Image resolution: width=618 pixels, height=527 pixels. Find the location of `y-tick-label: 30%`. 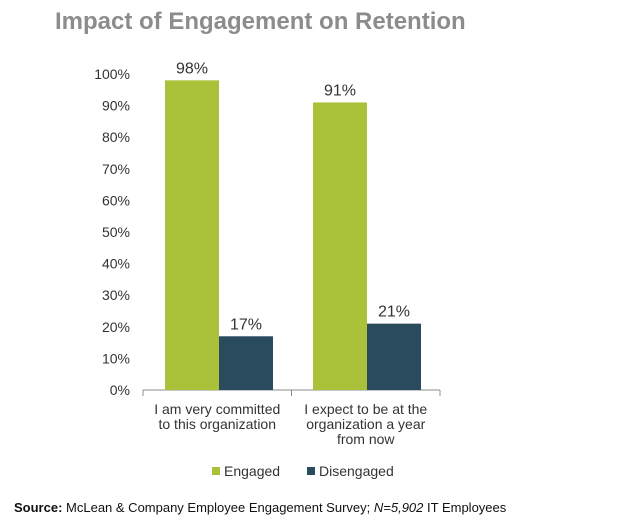

y-tick-label: 30% is located at coordinates (116, 295).